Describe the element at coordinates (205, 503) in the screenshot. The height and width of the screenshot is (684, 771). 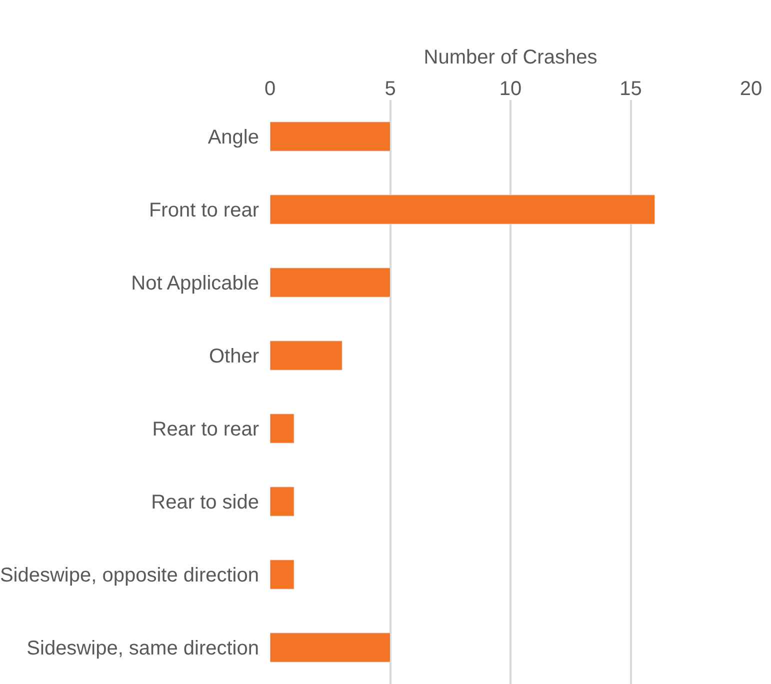
I see `y-tick-label: Rear to side` at that location.